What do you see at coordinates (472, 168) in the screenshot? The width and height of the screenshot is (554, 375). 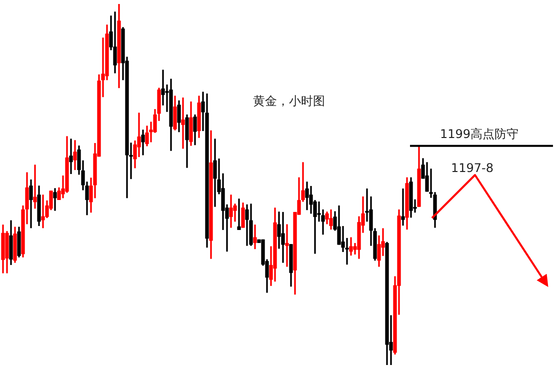 I see `text: 1197-8` at bounding box center [472, 168].